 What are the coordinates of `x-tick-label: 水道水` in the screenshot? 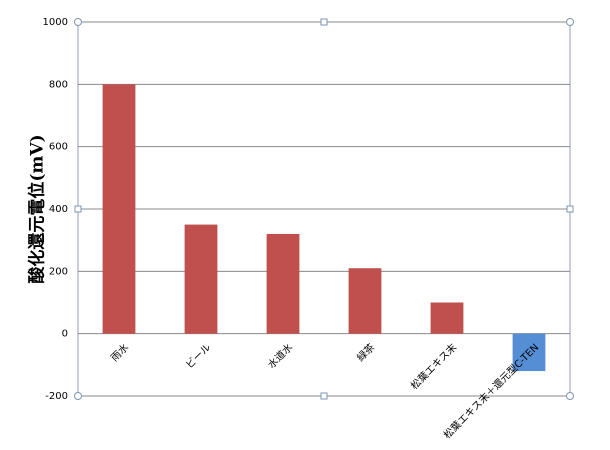 It's located at (280, 356).